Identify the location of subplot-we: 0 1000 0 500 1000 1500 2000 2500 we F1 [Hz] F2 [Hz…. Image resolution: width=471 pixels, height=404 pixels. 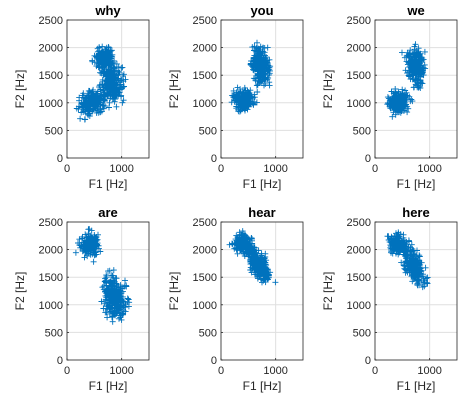
(389, 97).